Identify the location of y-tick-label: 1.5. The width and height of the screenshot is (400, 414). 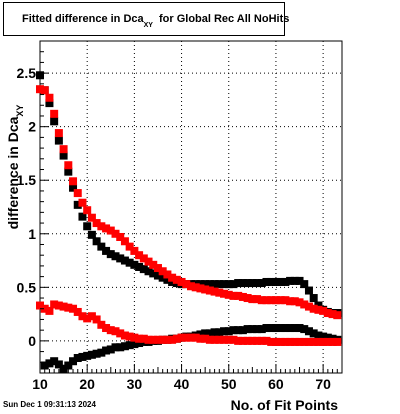
(27, 180).